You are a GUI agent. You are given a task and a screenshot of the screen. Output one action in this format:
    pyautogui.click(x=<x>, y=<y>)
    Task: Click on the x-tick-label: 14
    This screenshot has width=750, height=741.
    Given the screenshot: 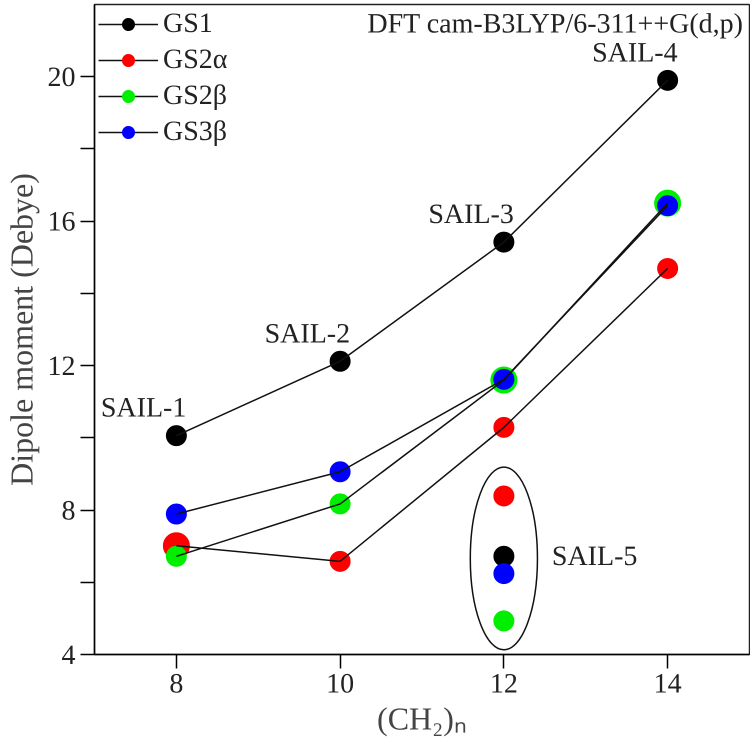 What is the action you would take?
    pyautogui.click(x=668, y=684)
    